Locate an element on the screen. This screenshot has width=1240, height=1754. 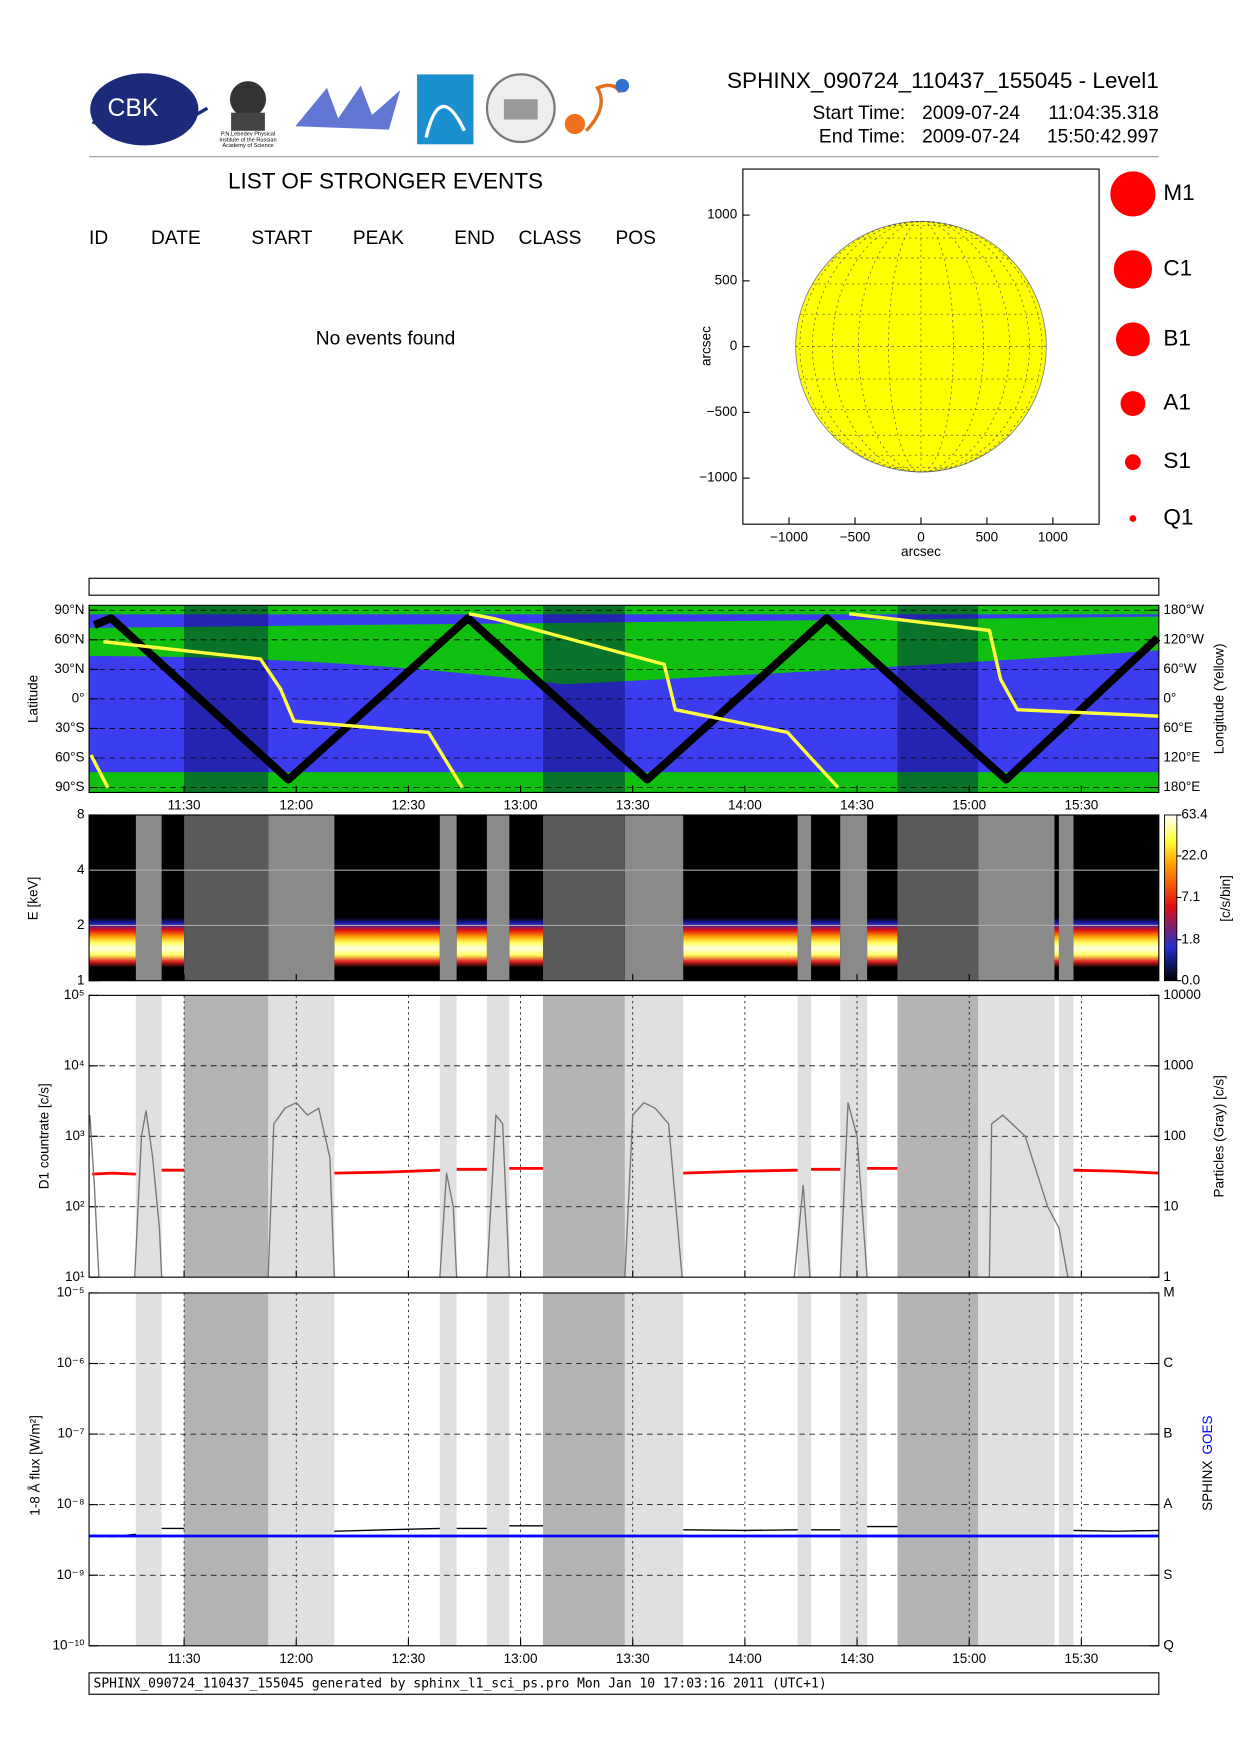
y-tick-label: 10 is located at coordinates (1170, 1205).